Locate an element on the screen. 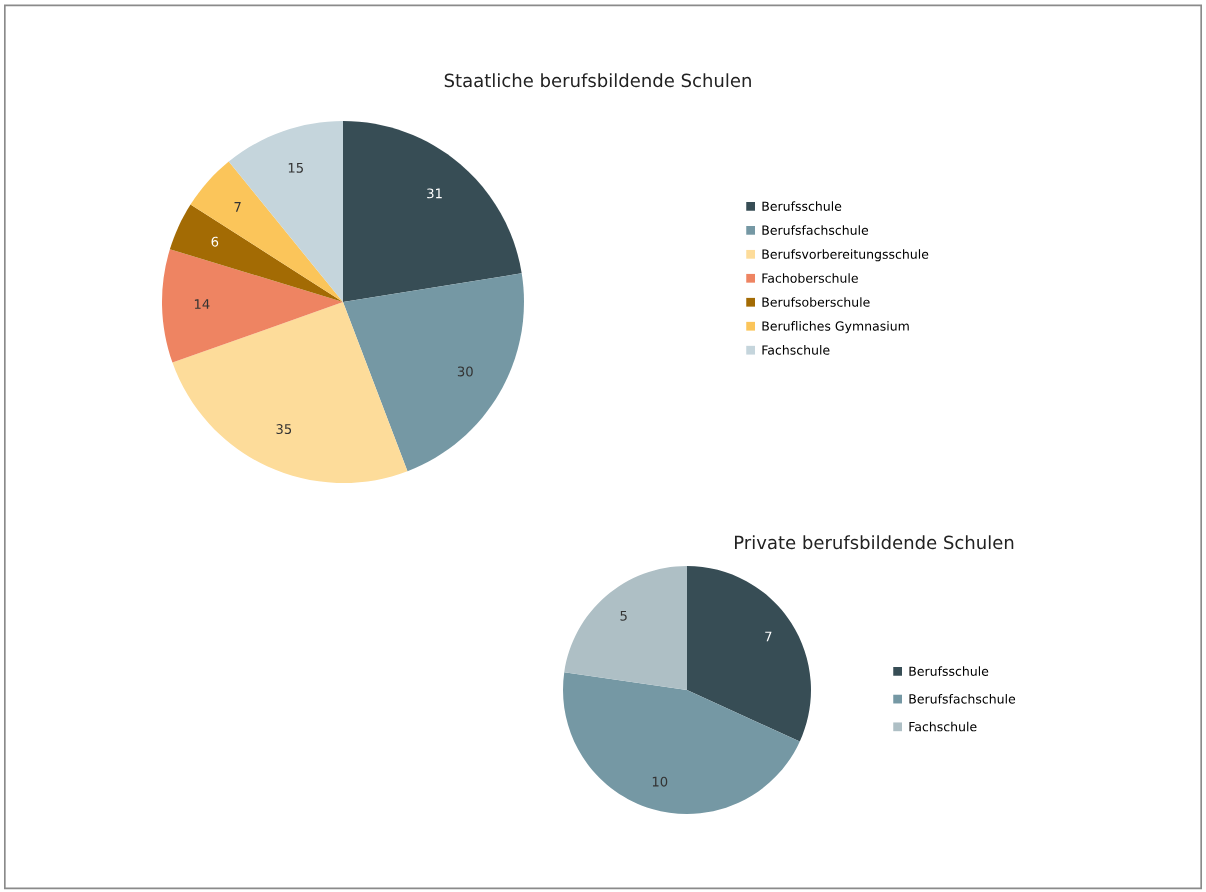  legend-label: Berufliches Gymnasium is located at coordinates (835, 327).